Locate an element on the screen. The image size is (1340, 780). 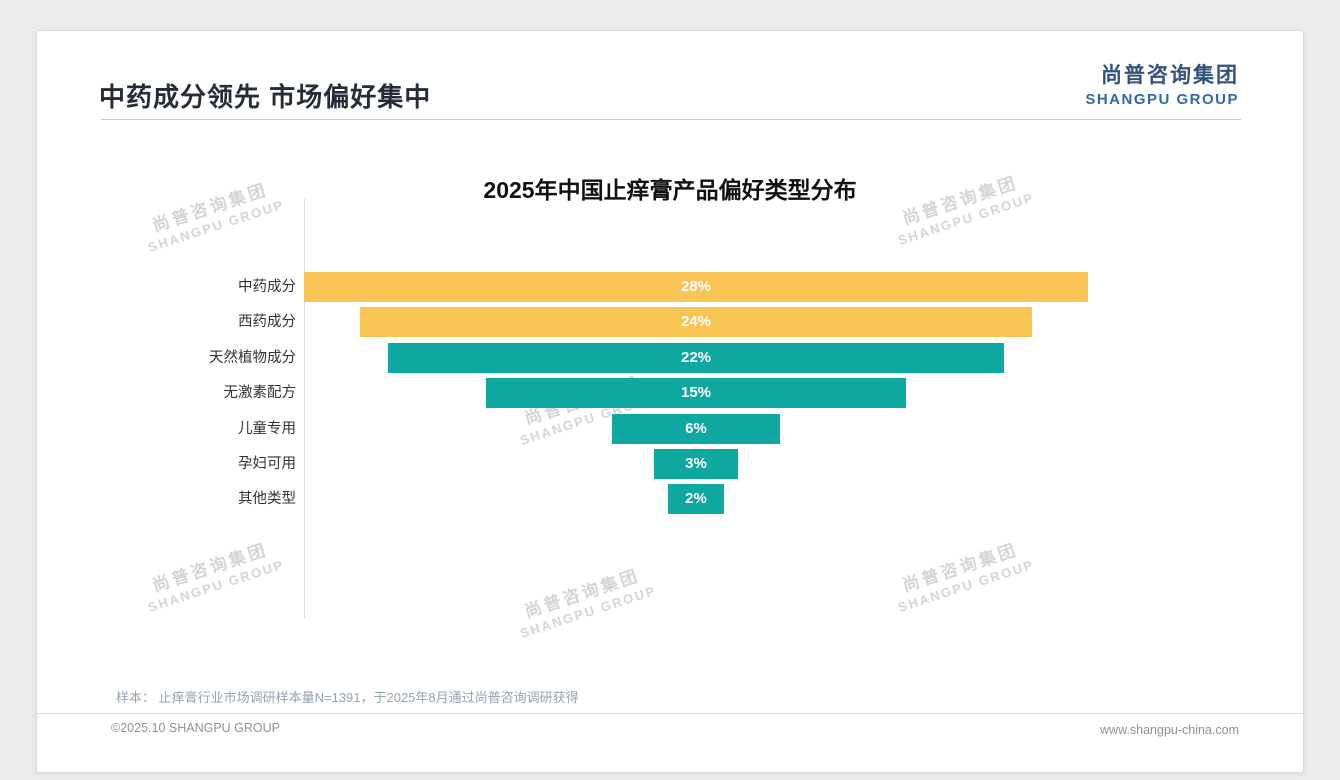
chart-row: 西药成分 24% is located at coordinates (670, 322).